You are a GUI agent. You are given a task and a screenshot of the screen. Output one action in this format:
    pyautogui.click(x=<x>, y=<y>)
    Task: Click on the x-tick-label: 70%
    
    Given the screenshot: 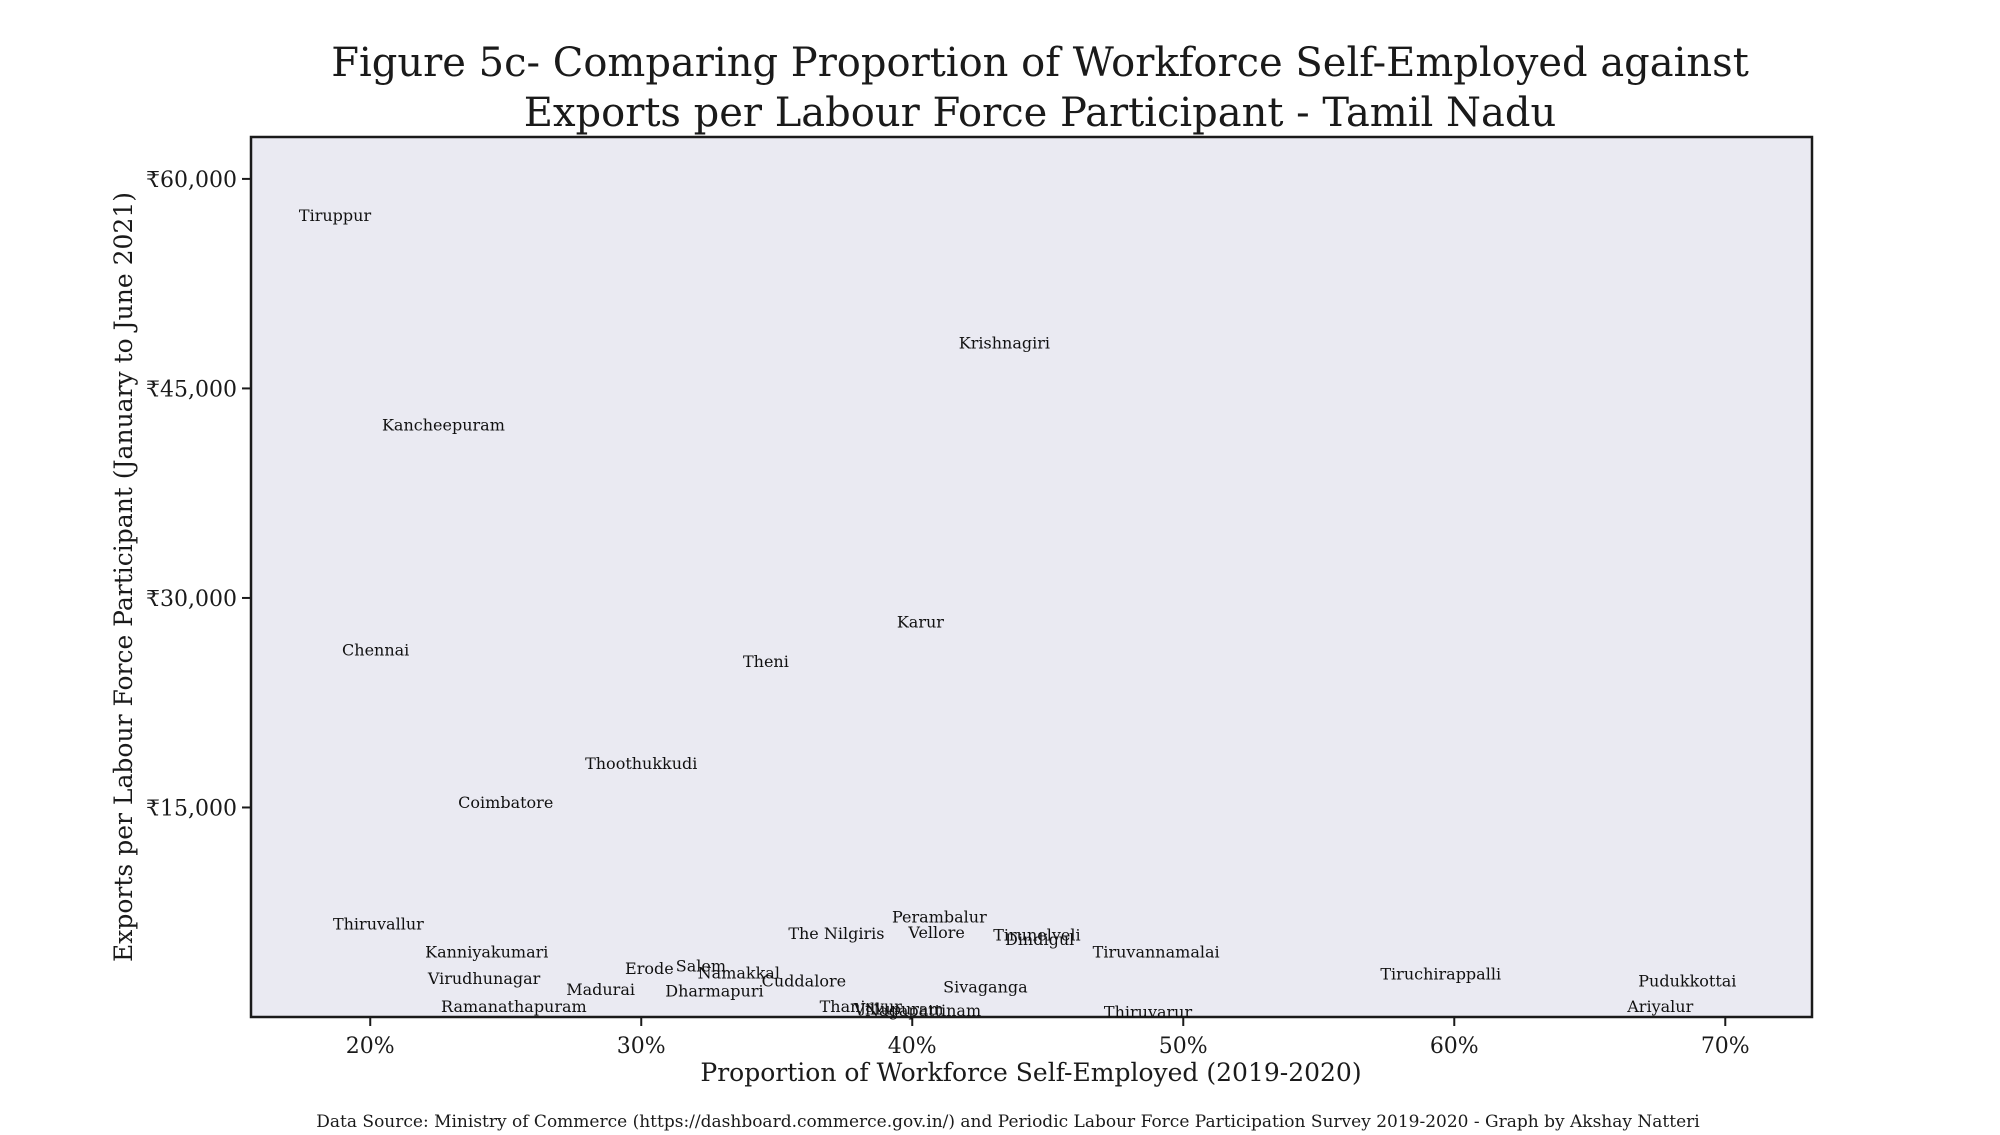 What is the action you would take?
    pyautogui.click(x=1725, y=1046)
    